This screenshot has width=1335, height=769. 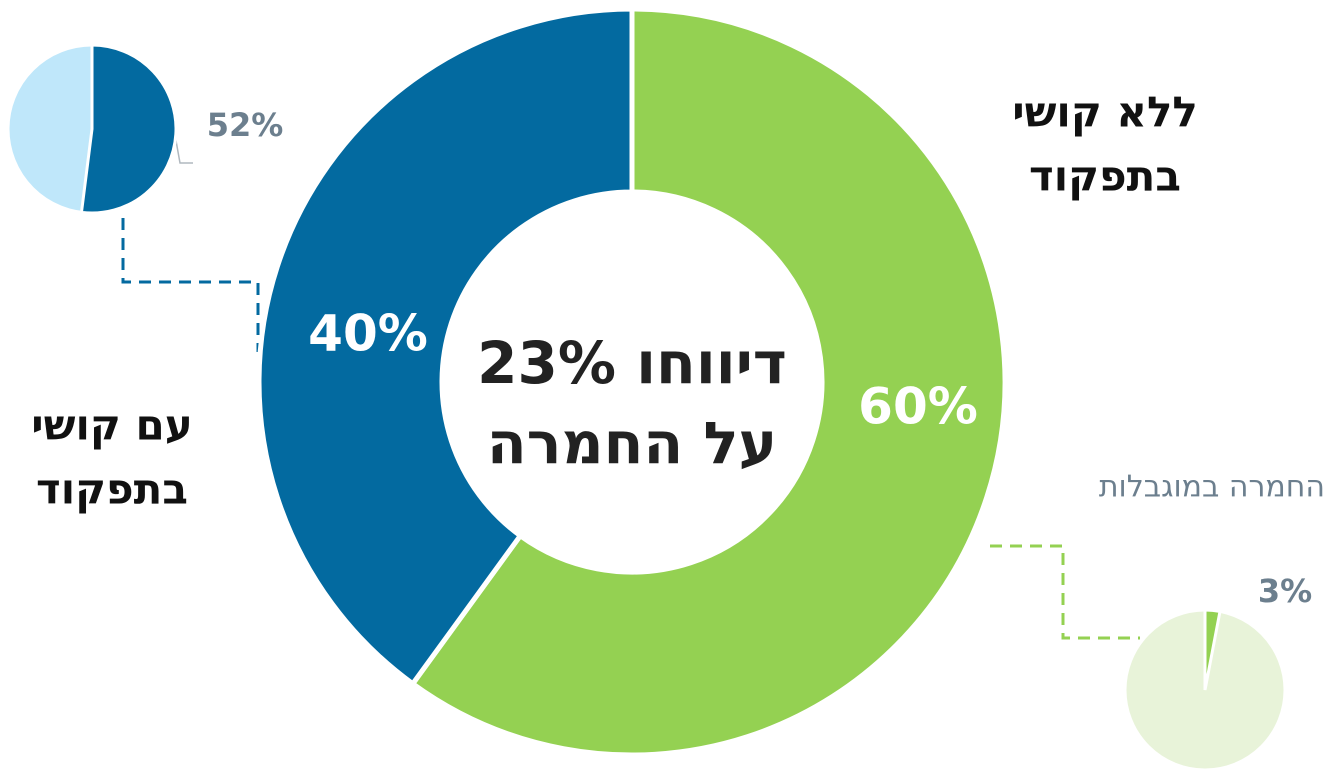 I want to click on leader-line, so click(x=183, y=149).